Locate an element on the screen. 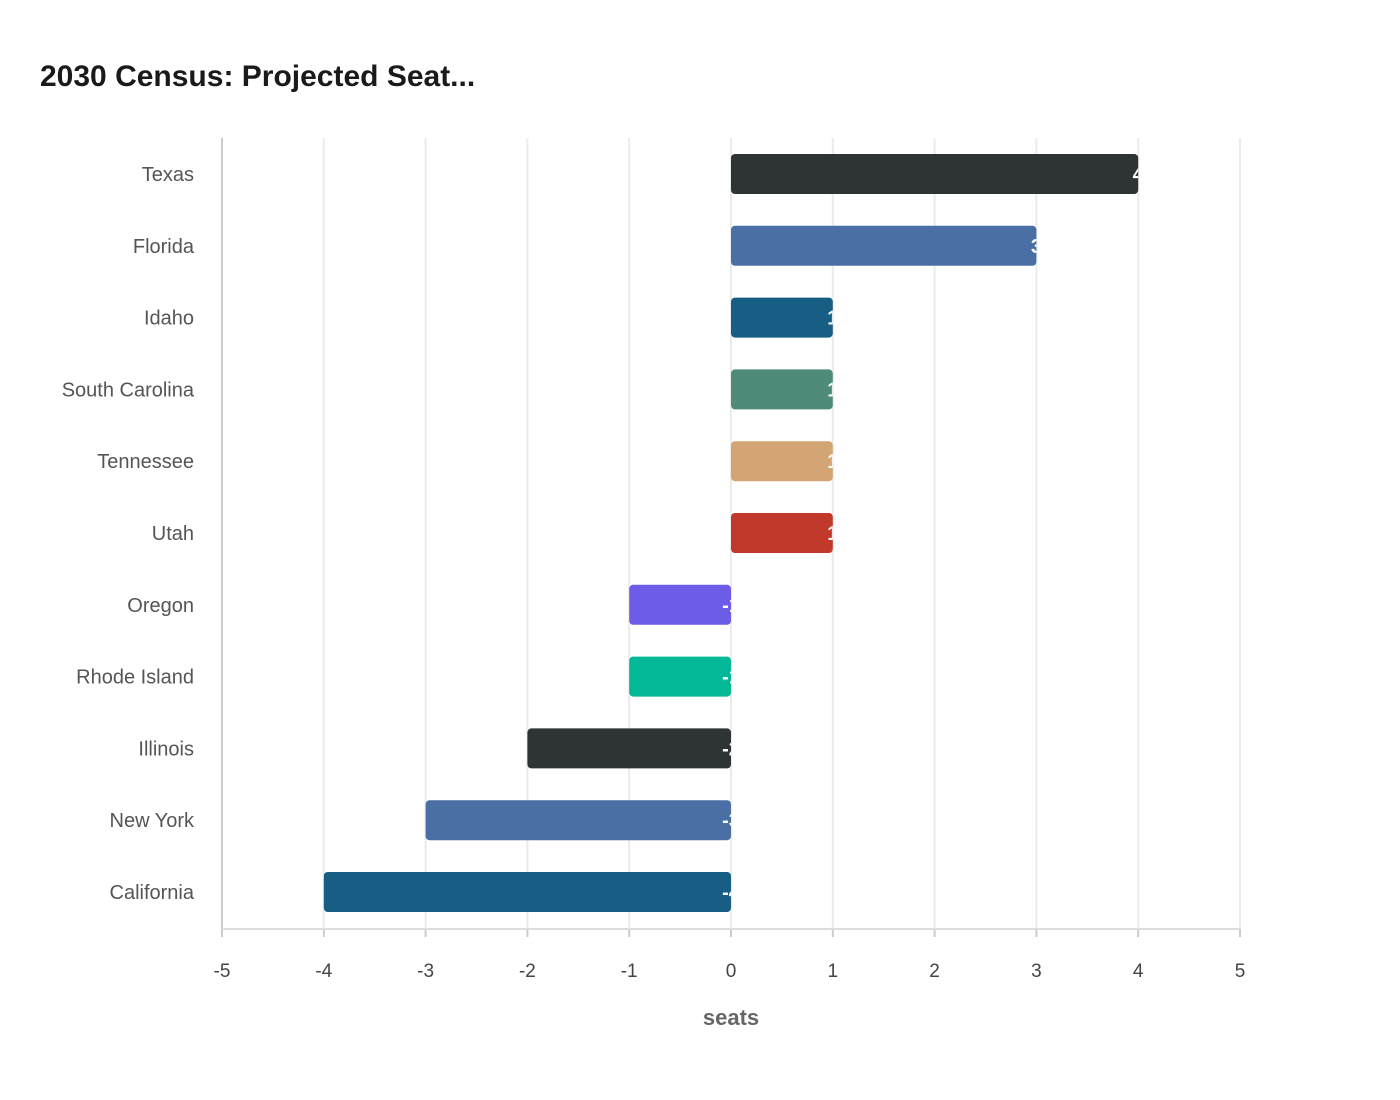  x-tick-label: 5 is located at coordinates (1240, 971).